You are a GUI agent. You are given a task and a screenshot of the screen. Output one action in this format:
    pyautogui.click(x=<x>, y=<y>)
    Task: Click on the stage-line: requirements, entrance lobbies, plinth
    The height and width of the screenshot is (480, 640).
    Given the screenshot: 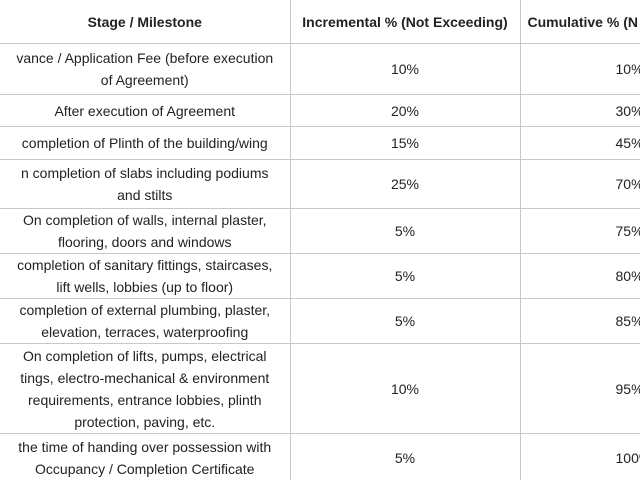 What is the action you would take?
    pyautogui.click(x=145, y=399)
    